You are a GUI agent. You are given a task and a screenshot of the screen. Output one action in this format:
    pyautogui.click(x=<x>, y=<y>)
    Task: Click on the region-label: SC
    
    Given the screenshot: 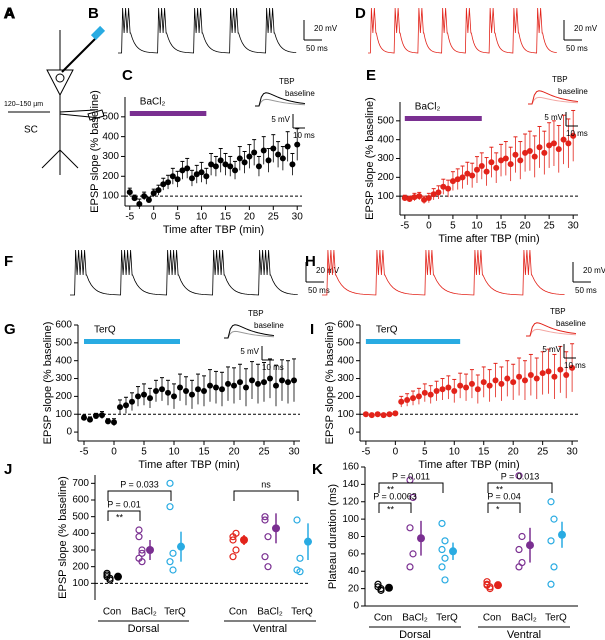 What is the action you would take?
    pyautogui.click(x=31, y=130)
    